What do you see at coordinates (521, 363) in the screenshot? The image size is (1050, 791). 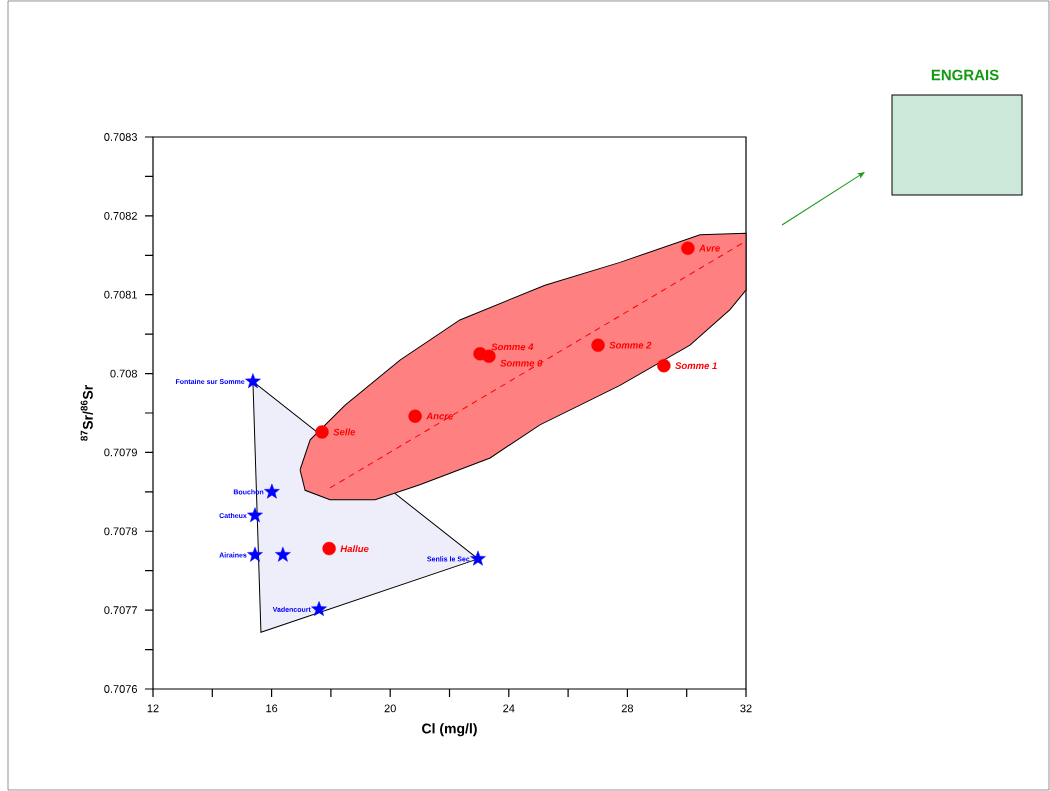 I see `annotation: Somme 0` at bounding box center [521, 363].